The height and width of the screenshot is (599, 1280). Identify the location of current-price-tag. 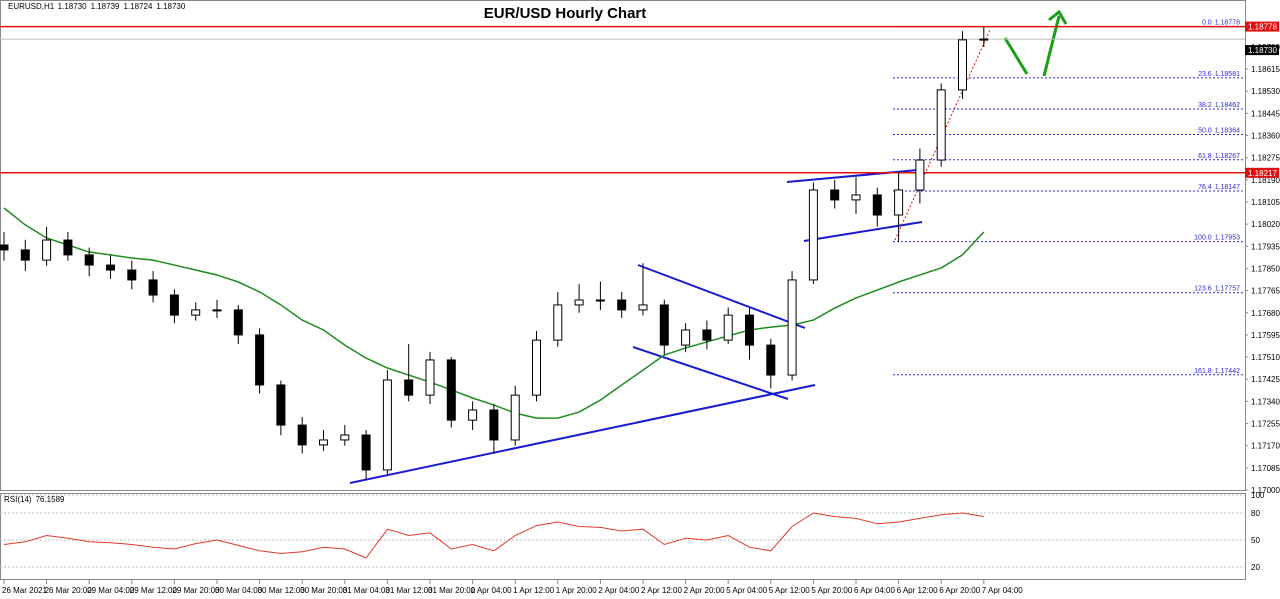
(1262, 50).